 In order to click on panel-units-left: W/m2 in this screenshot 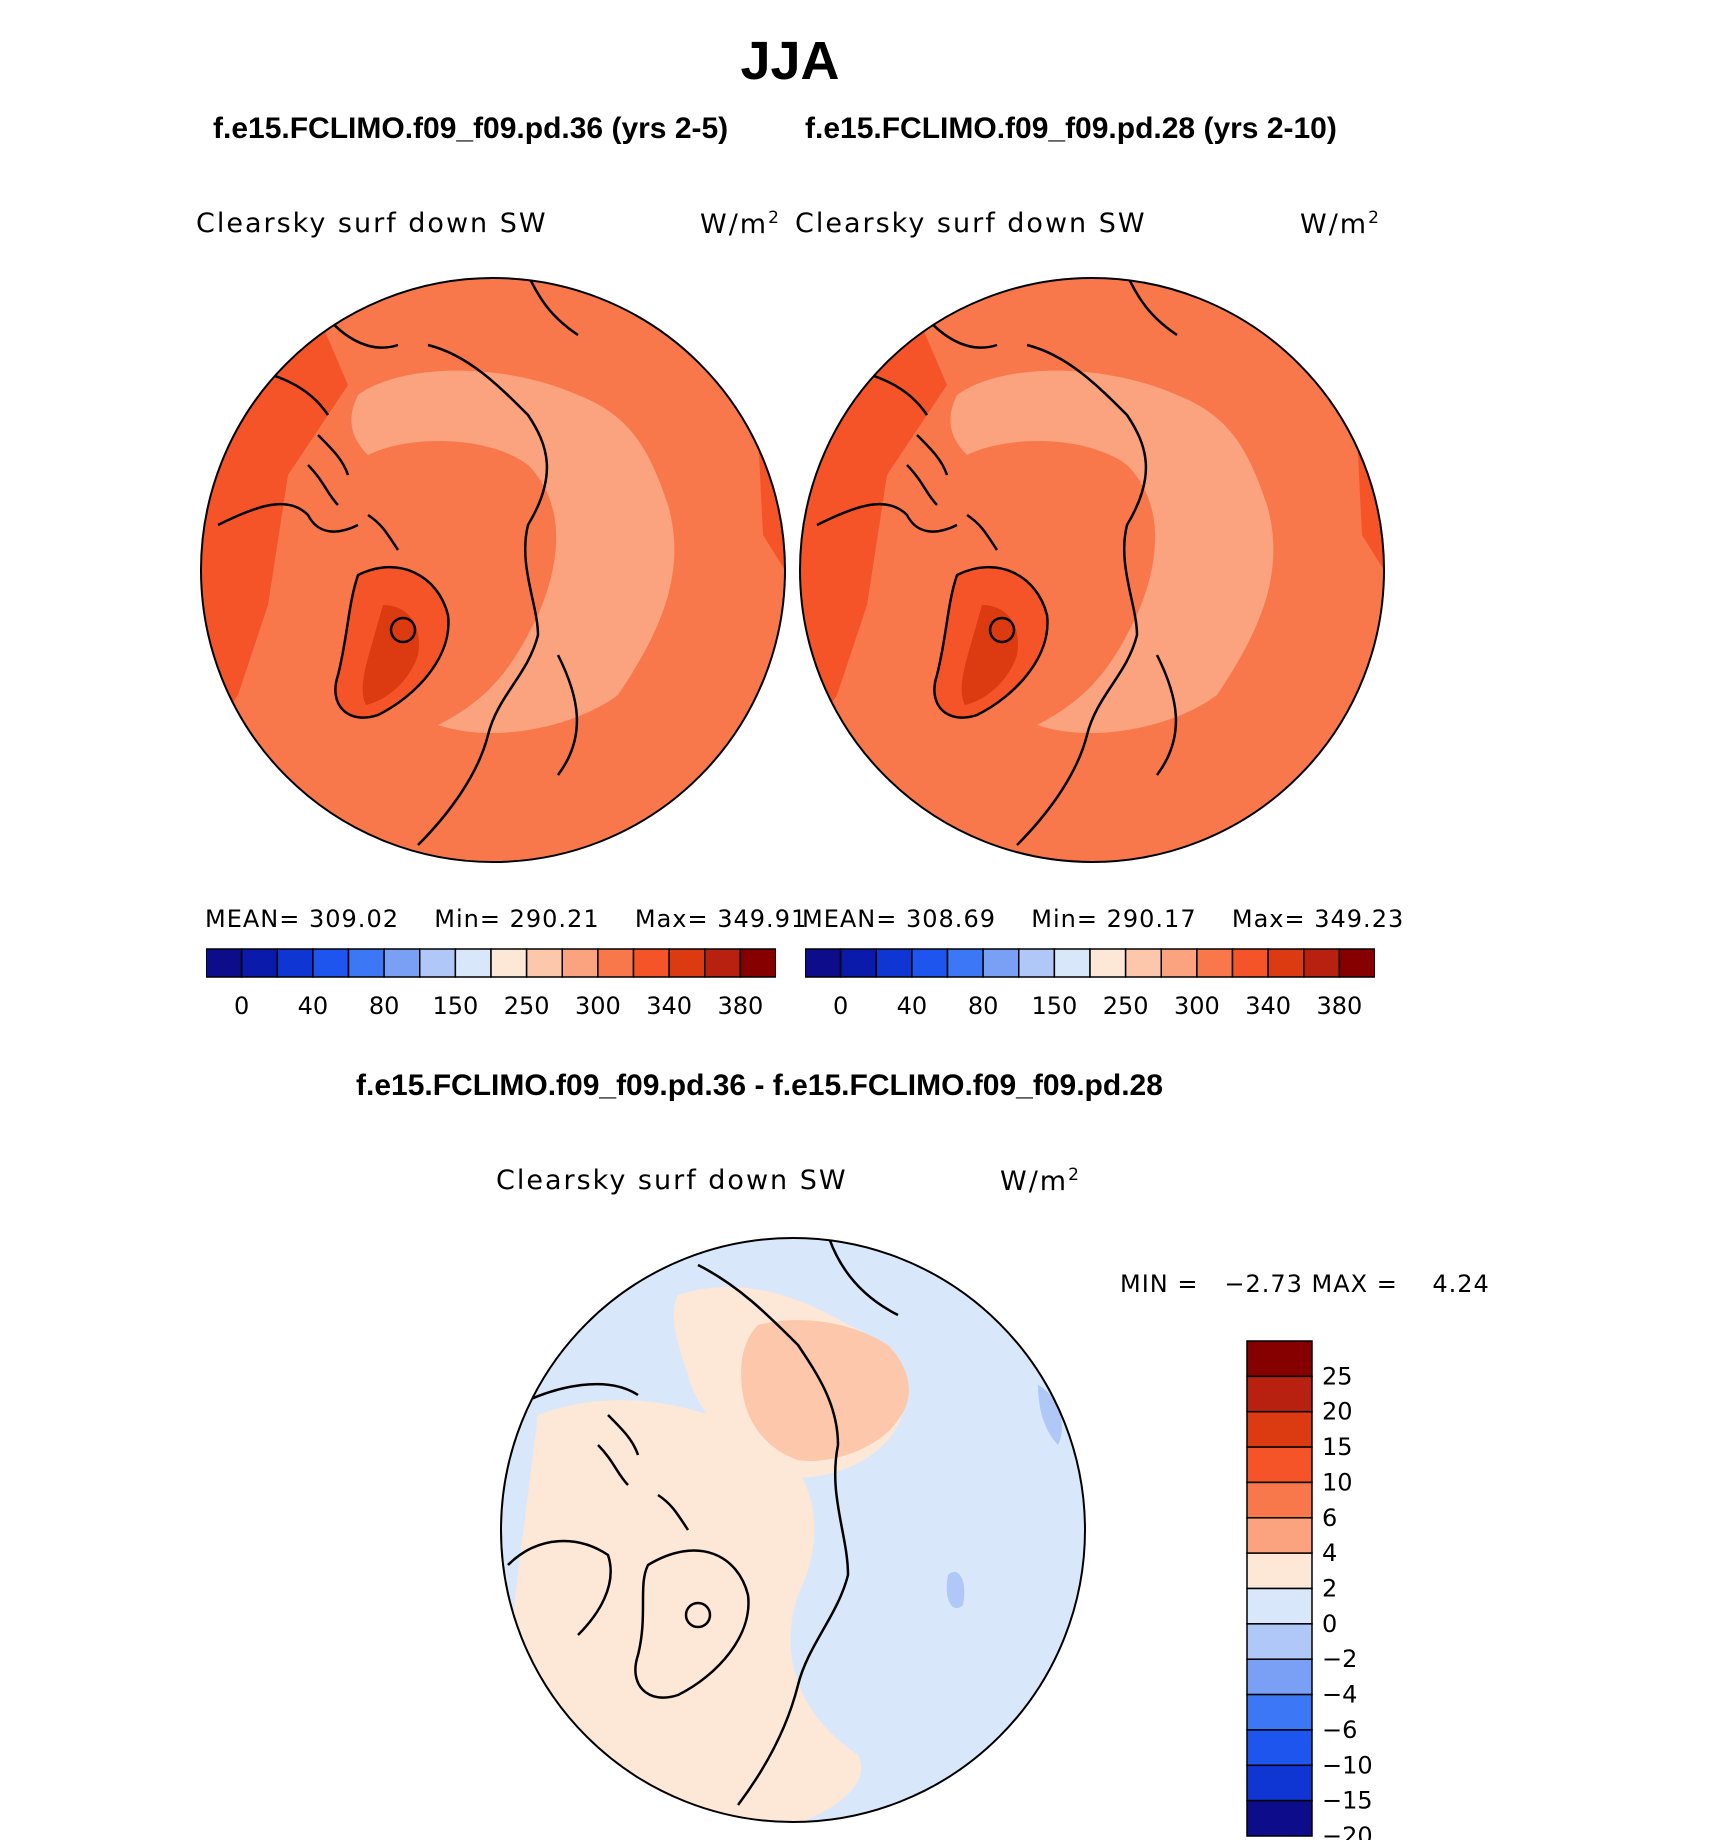, I will do `click(740, 224)`.